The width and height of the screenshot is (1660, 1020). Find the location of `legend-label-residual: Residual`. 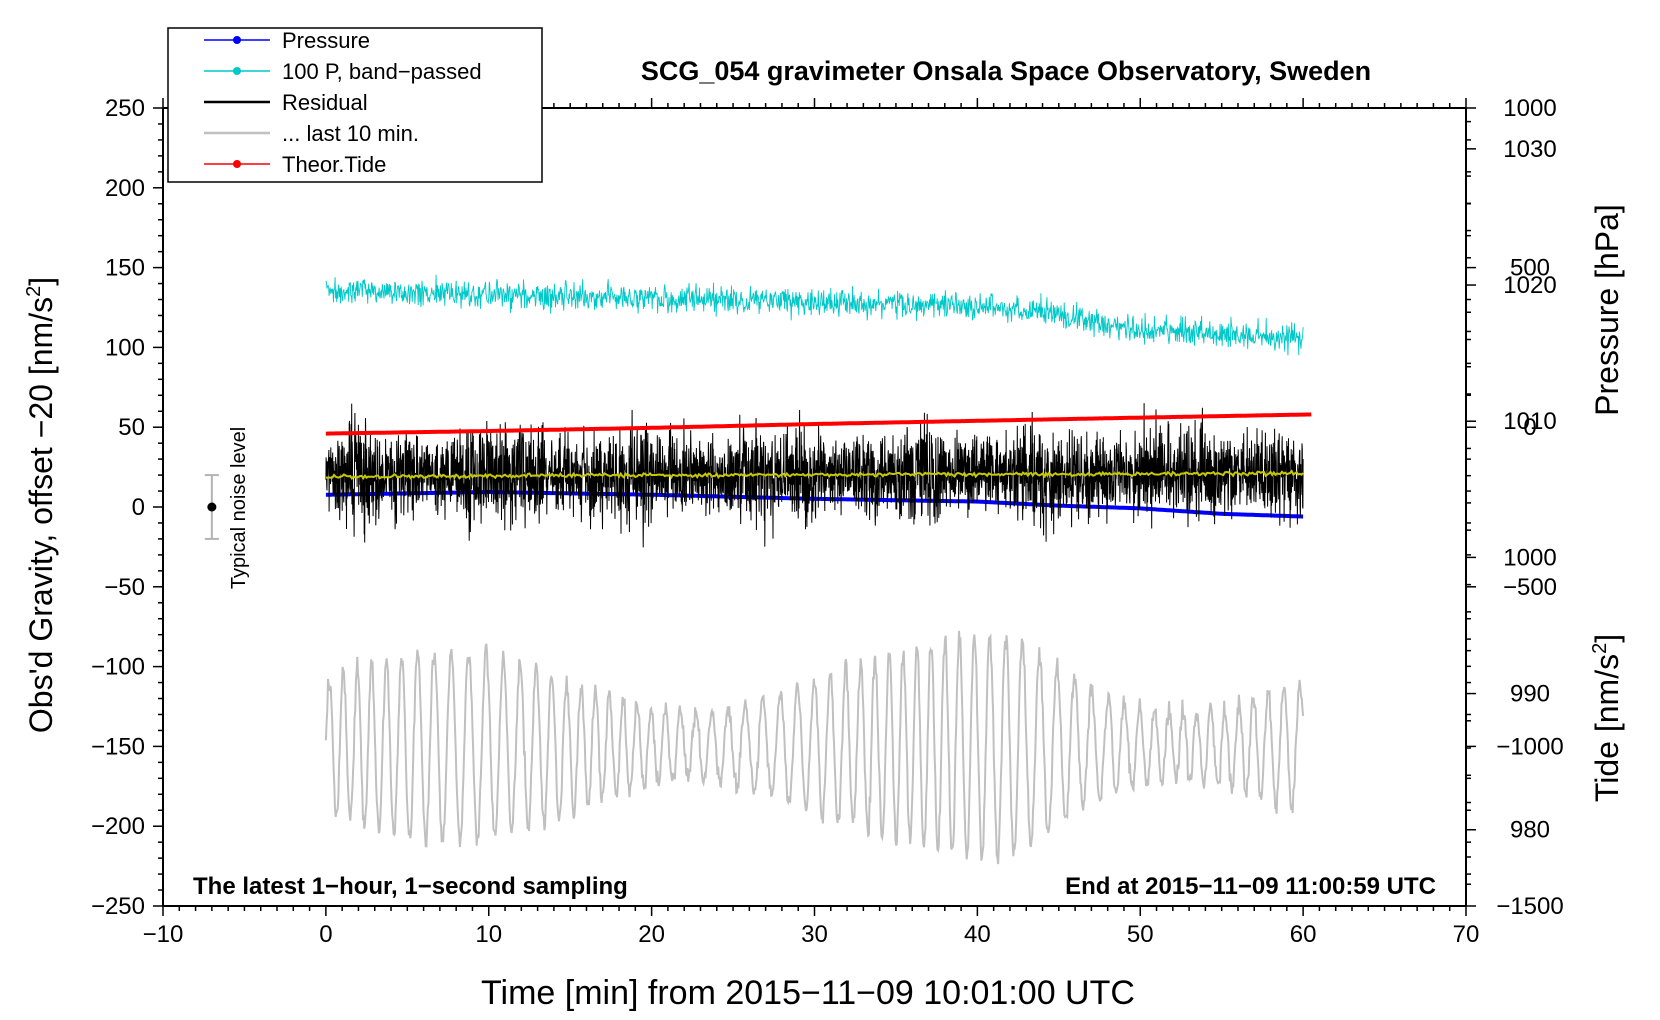

legend-label-residual: Residual is located at coordinates (325, 102).